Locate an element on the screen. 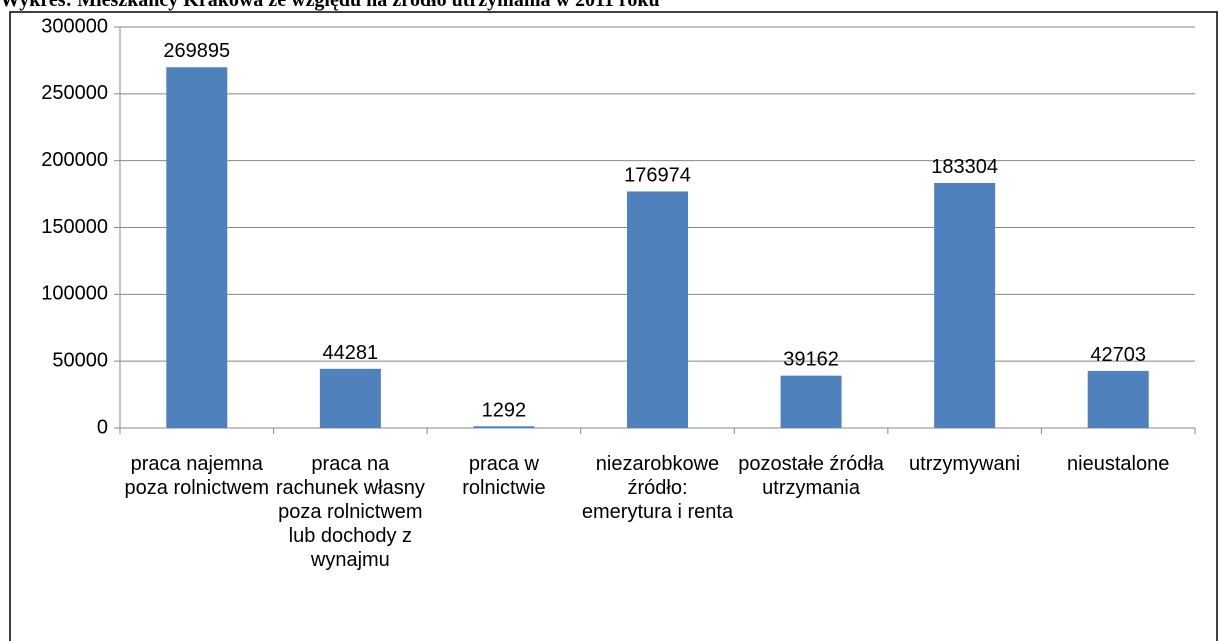 This screenshot has height=641, width=1218. x-tick-label: praca najemna poza rolnictwem is located at coordinates (197, 476).